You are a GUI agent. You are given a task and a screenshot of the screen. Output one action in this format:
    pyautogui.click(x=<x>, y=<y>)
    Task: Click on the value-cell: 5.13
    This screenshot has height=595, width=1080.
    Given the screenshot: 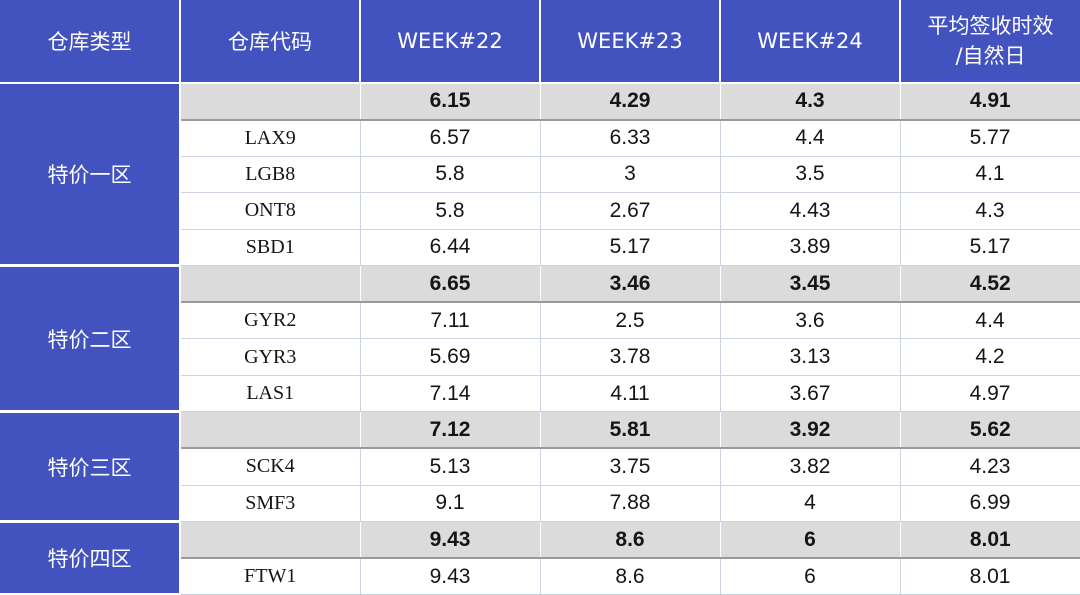 What is the action you would take?
    pyautogui.click(x=450, y=466)
    